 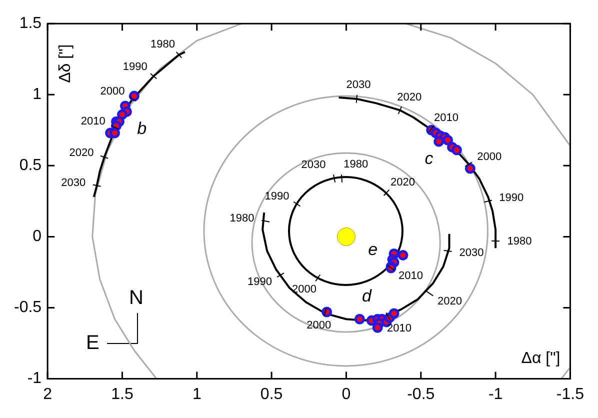 What do you see at coordinates (429, 158) in the screenshot?
I see `series-label: c` at bounding box center [429, 158].